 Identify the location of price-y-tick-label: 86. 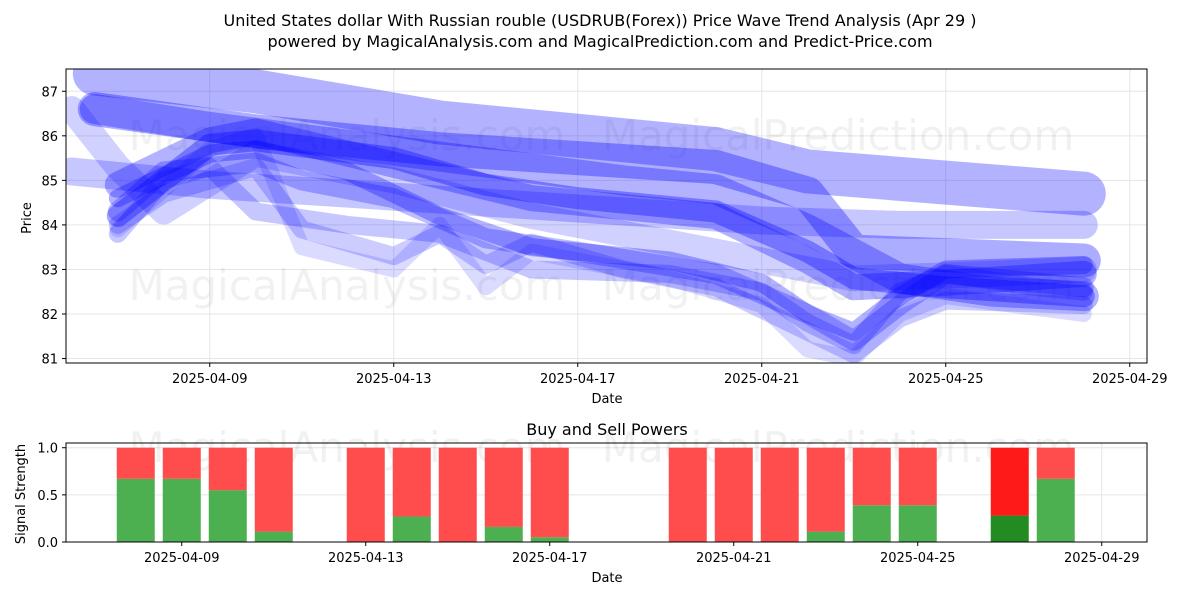
(49, 137).